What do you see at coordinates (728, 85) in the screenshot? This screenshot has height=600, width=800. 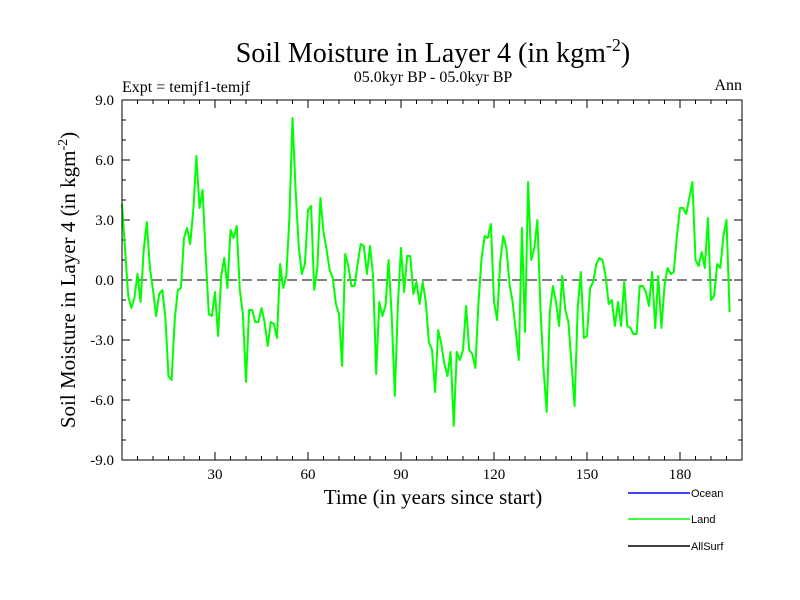 I see `period-label: Ann` at bounding box center [728, 85].